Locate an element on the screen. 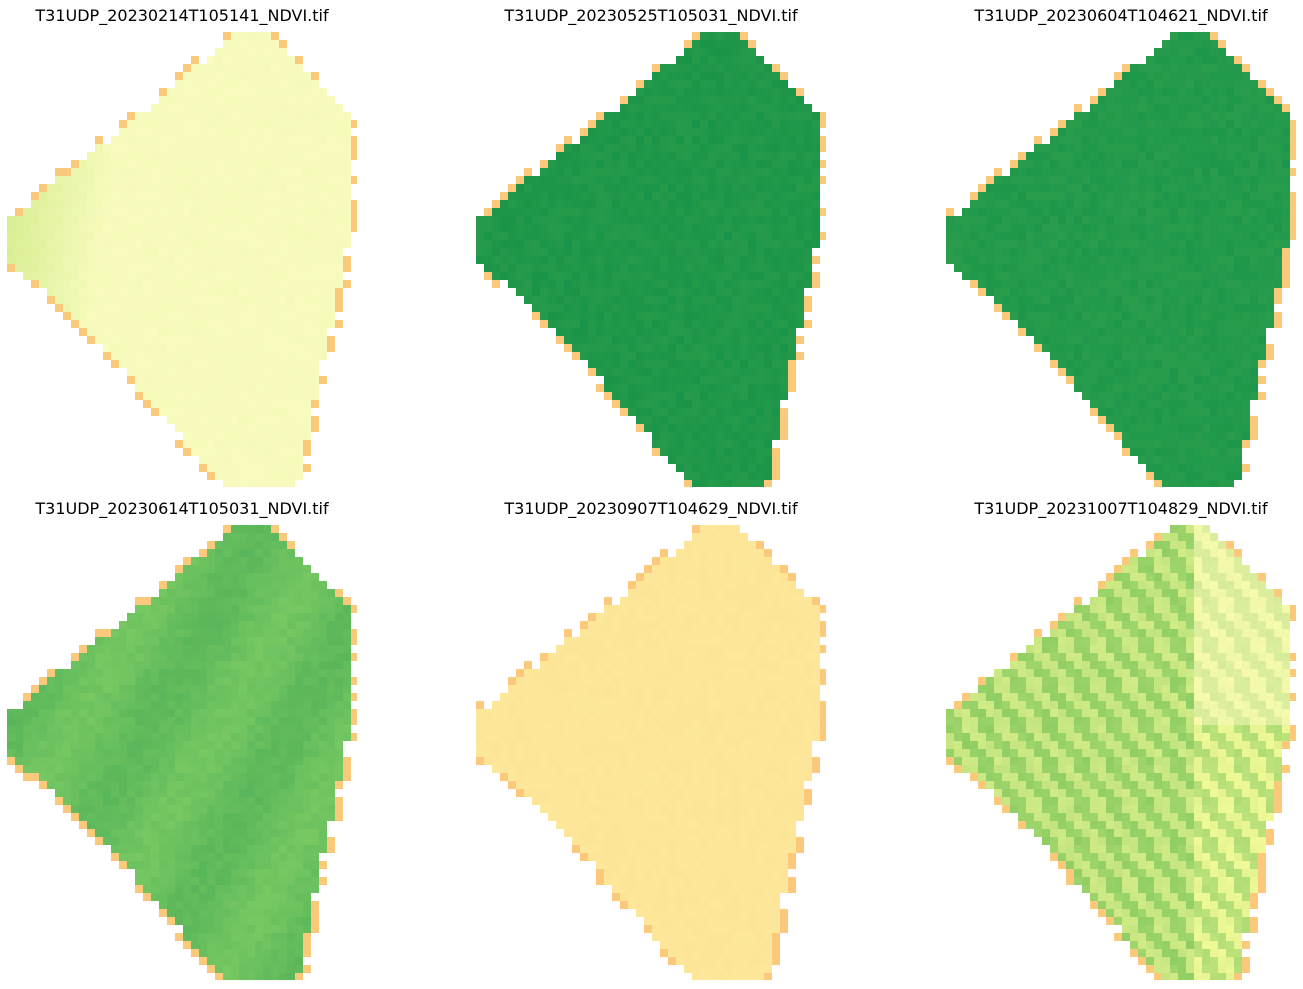  panel-title: T31UDP_20230214T105141_NDVI.tif is located at coordinates (182, 15).